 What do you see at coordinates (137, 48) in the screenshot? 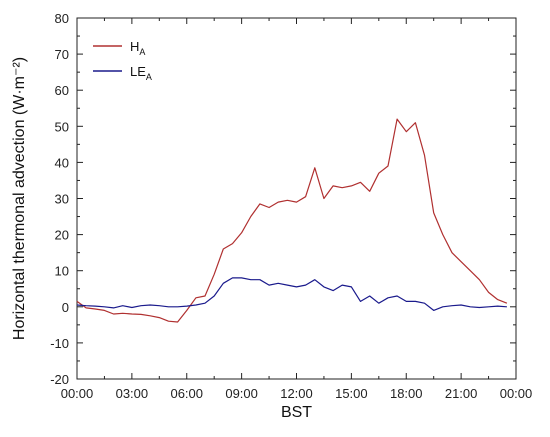
I see `legend-label: HA` at bounding box center [137, 48].